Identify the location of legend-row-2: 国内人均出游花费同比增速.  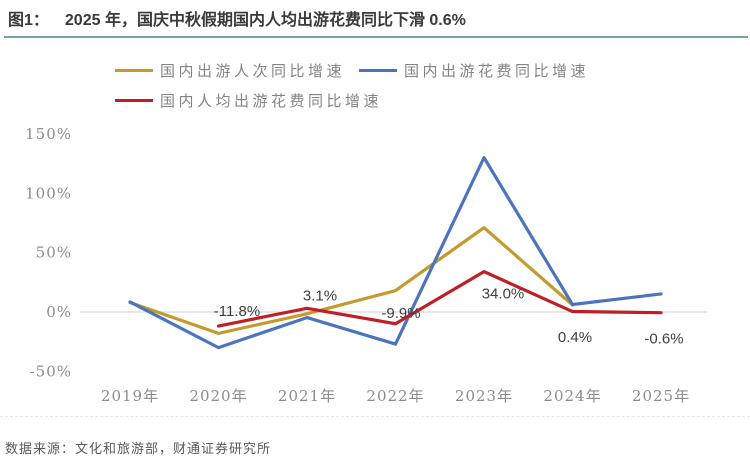
(359, 100).